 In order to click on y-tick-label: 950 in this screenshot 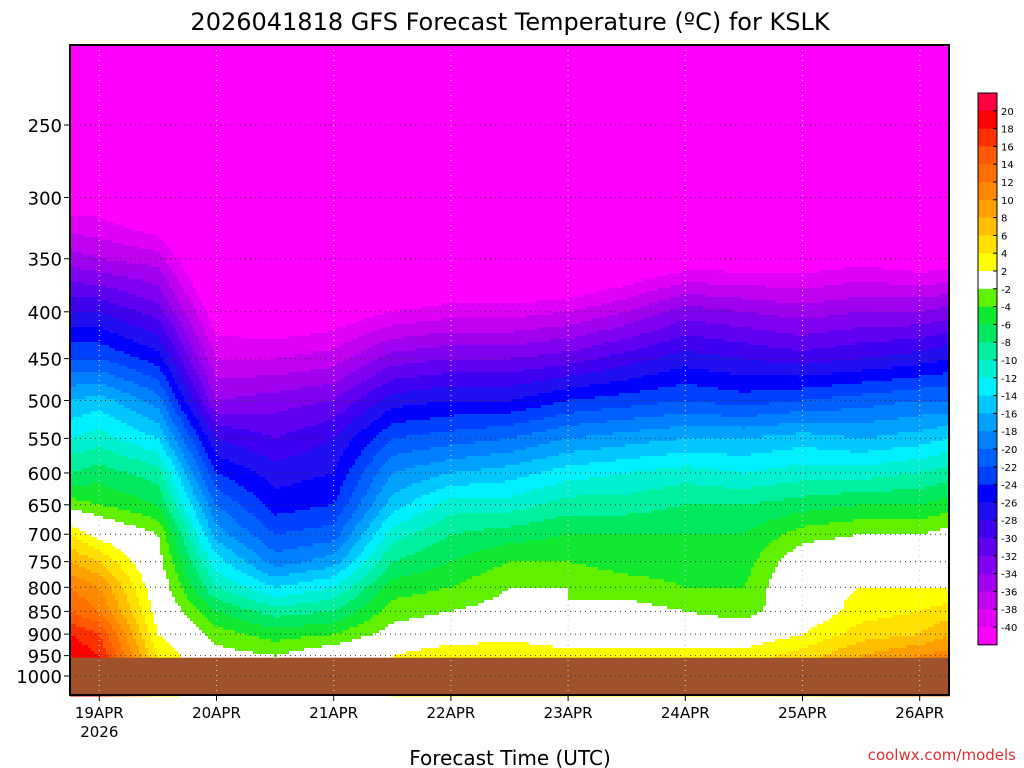, I will do `click(45, 657)`.